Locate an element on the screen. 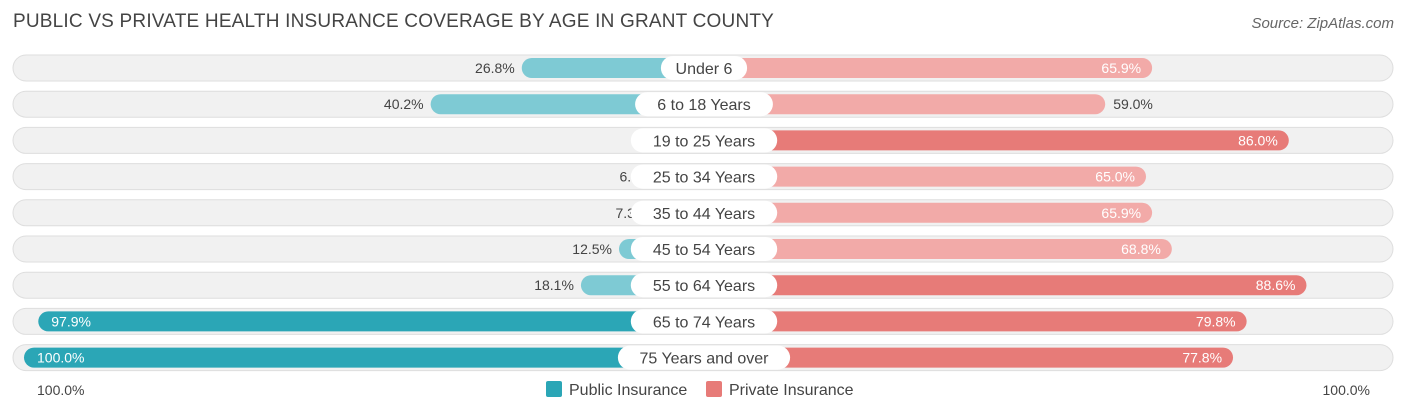  legend: Public Insurance Private Insurance is located at coordinates (700, 390).